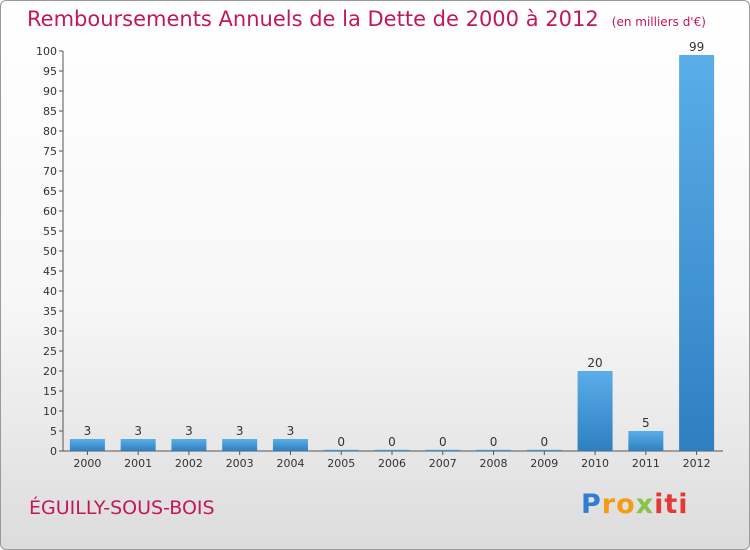 Image resolution: width=750 pixels, height=550 pixels. Describe the element at coordinates (494, 463) in the screenshot. I see `x-tick-label: 2008` at that location.